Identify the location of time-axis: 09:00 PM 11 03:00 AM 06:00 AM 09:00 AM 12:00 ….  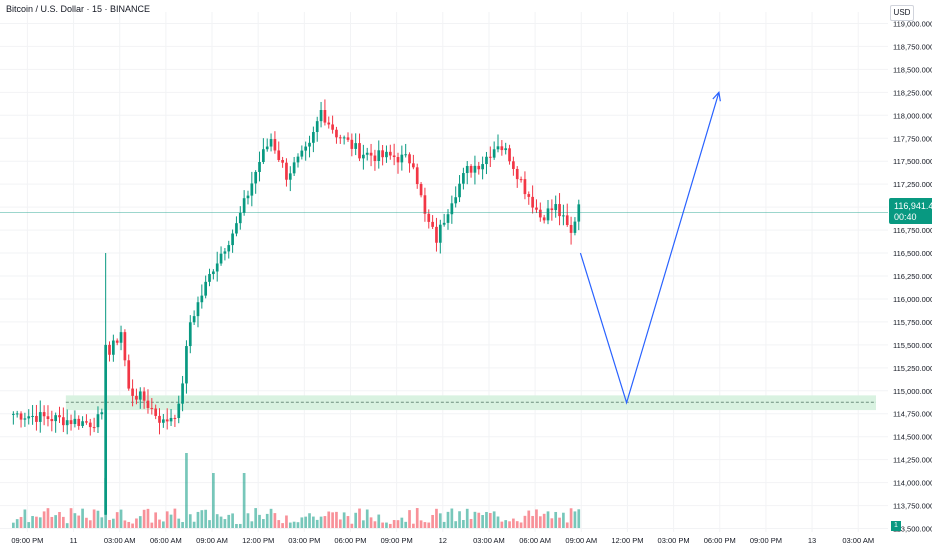
(442, 540).